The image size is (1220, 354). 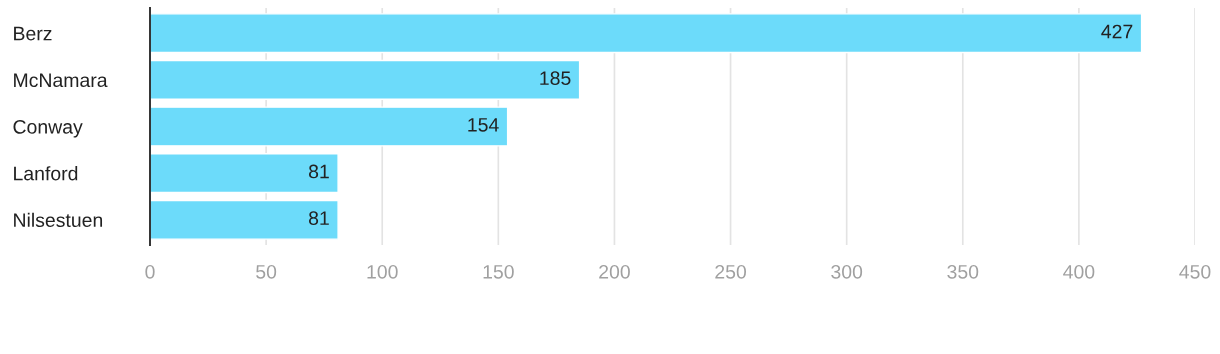 I want to click on data-label: 154, so click(x=483, y=125).